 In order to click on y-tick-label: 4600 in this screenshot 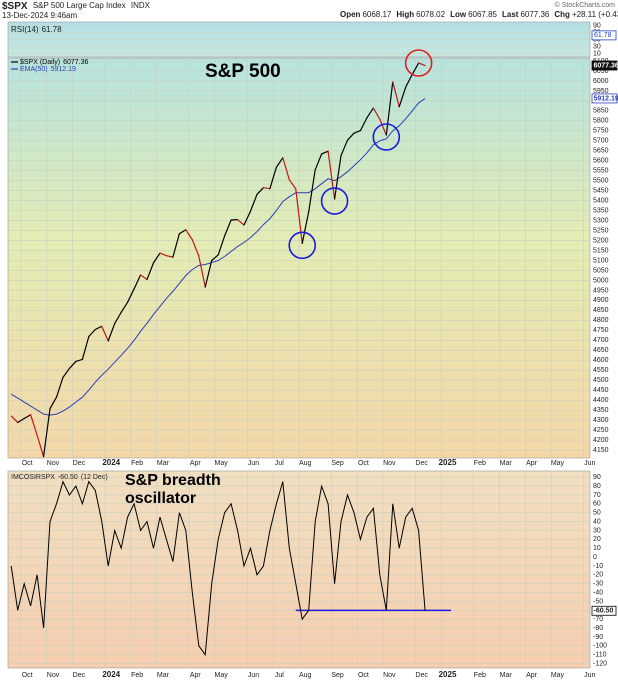, I will do `click(601, 360)`.